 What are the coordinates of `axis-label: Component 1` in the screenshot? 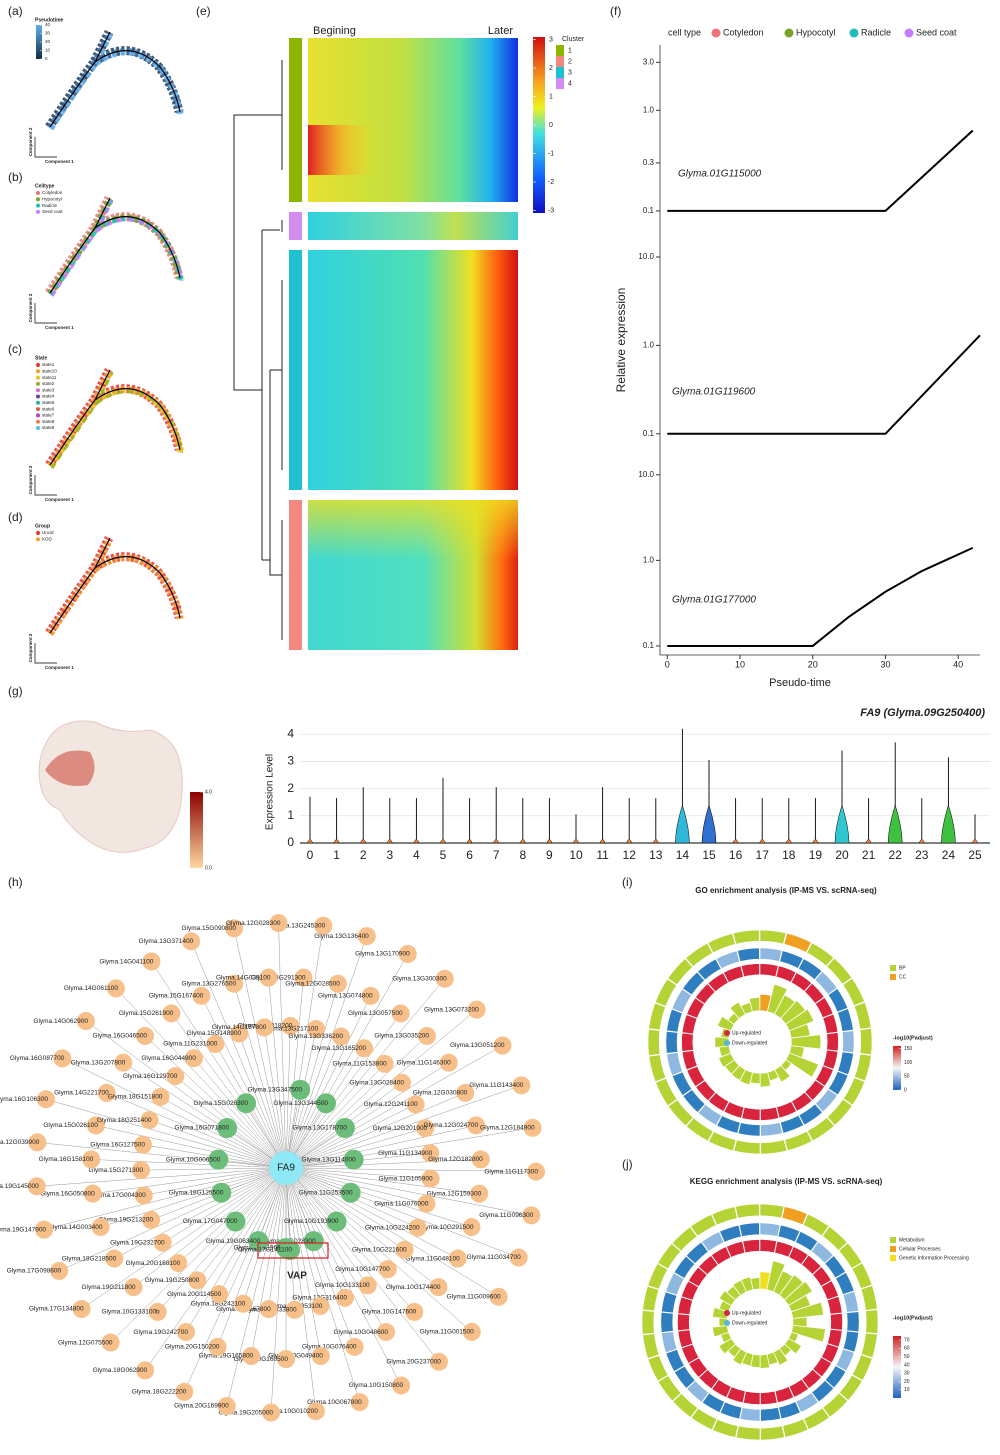 It's located at (59, 161).